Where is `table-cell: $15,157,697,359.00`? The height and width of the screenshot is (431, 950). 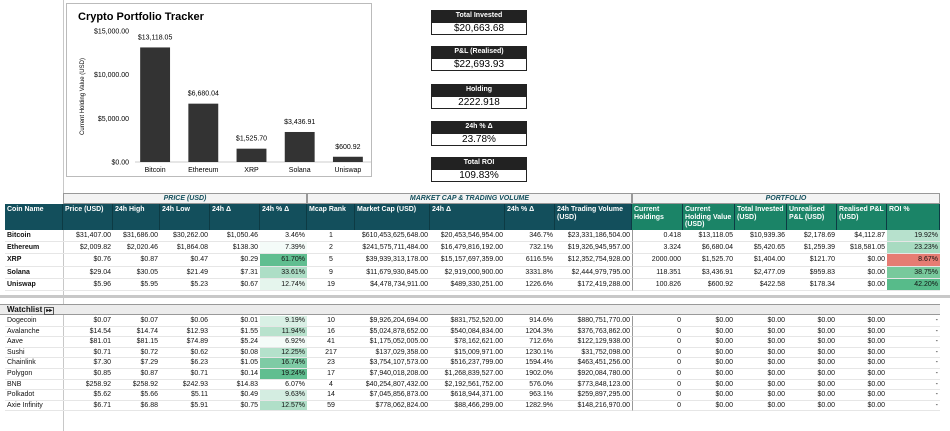 table-cell: $15,157,697,359.00 is located at coordinates (467, 260).